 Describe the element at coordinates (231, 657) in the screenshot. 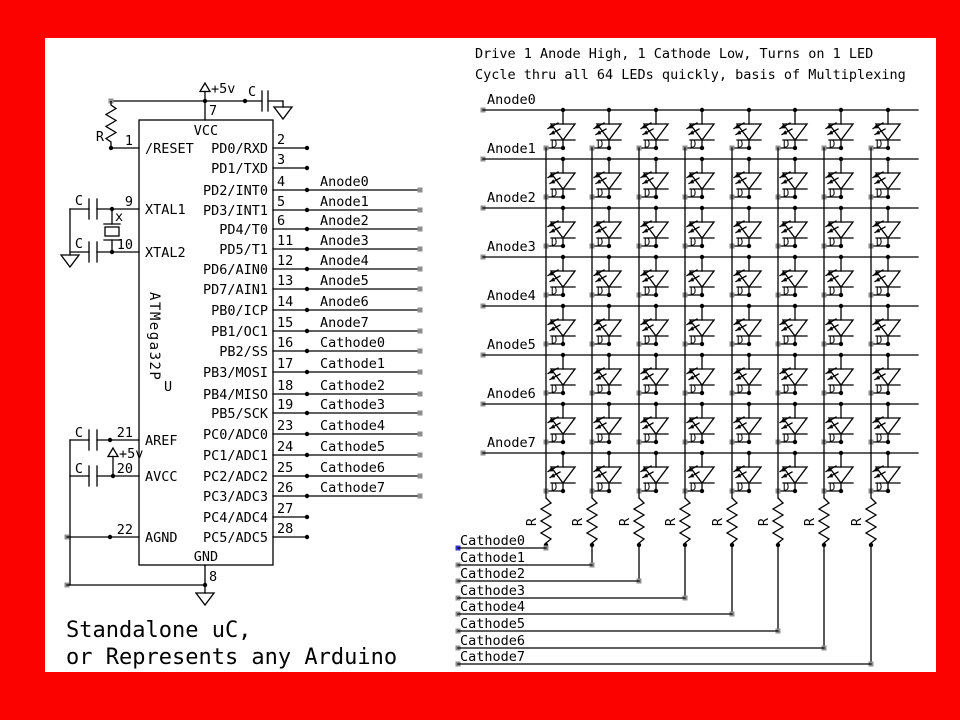

I see `caption-line-2: or Represents any Arduino` at that location.